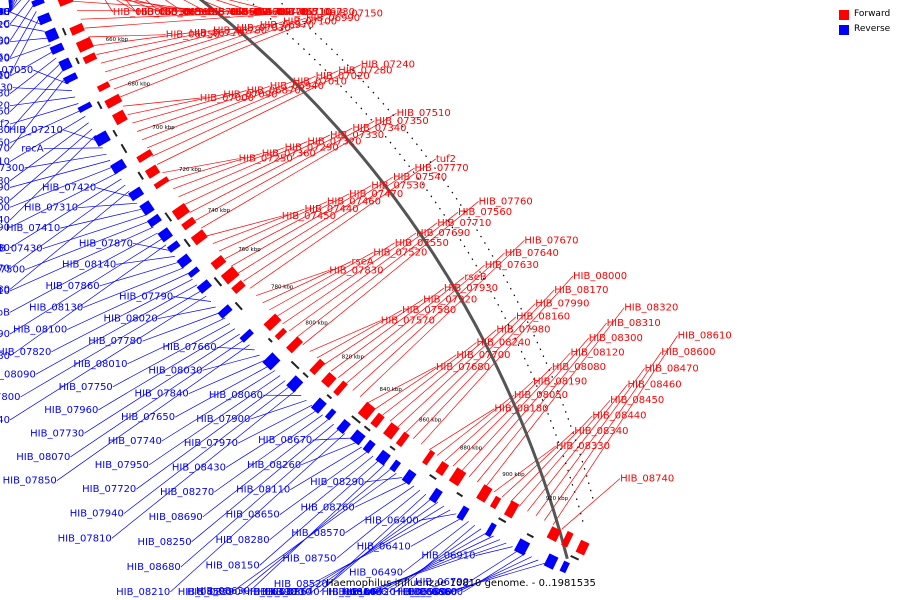 The width and height of the screenshot is (900, 600). I want to click on forward-gene-label: HIB_08610, so click(705, 336).